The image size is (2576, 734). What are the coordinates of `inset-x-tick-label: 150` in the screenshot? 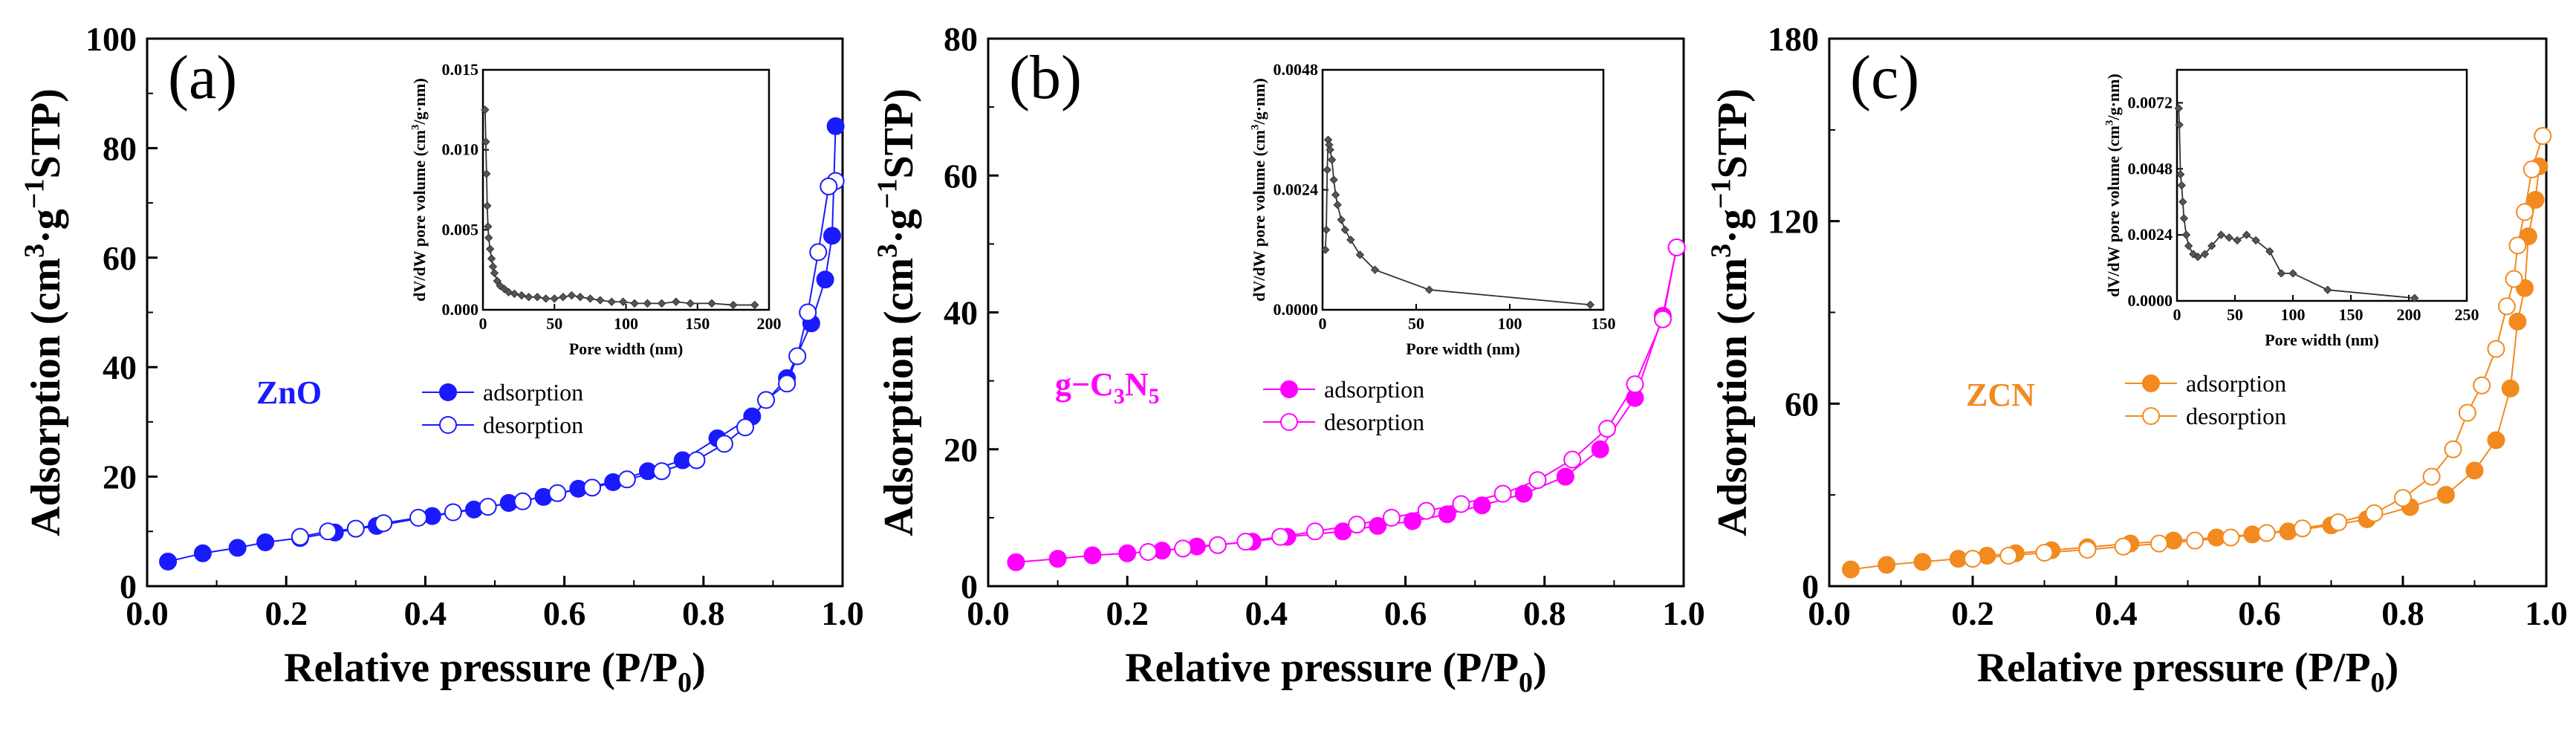 It's located at (2351, 314).